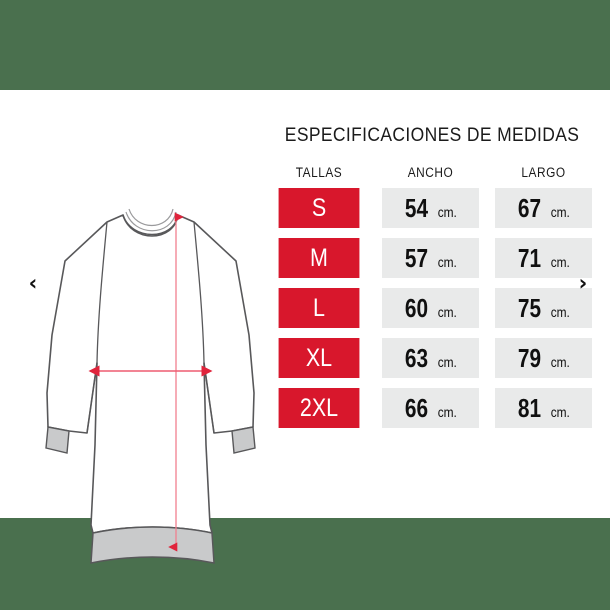 This screenshot has width=610, height=610. What do you see at coordinates (432, 135) in the screenshot?
I see `spec-title: ESPECIFICACIONES DE MEDIDAS` at bounding box center [432, 135].